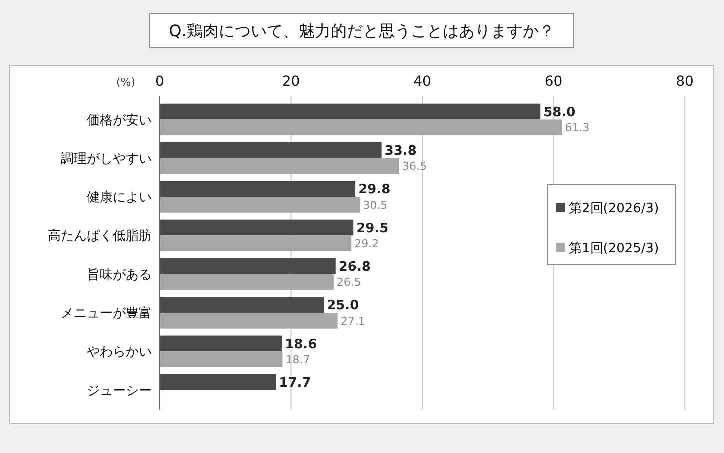 The width and height of the screenshot is (724, 453). Describe the element at coordinates (685, 82) in the screenshot. I see `x-tick-label: 80` at that location.